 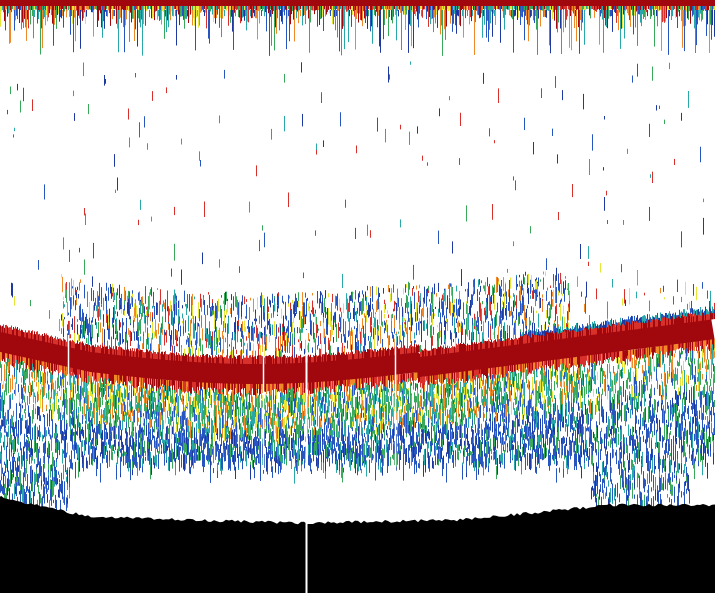 I want to click on surface-echo-band, so click(x=357, y=4).